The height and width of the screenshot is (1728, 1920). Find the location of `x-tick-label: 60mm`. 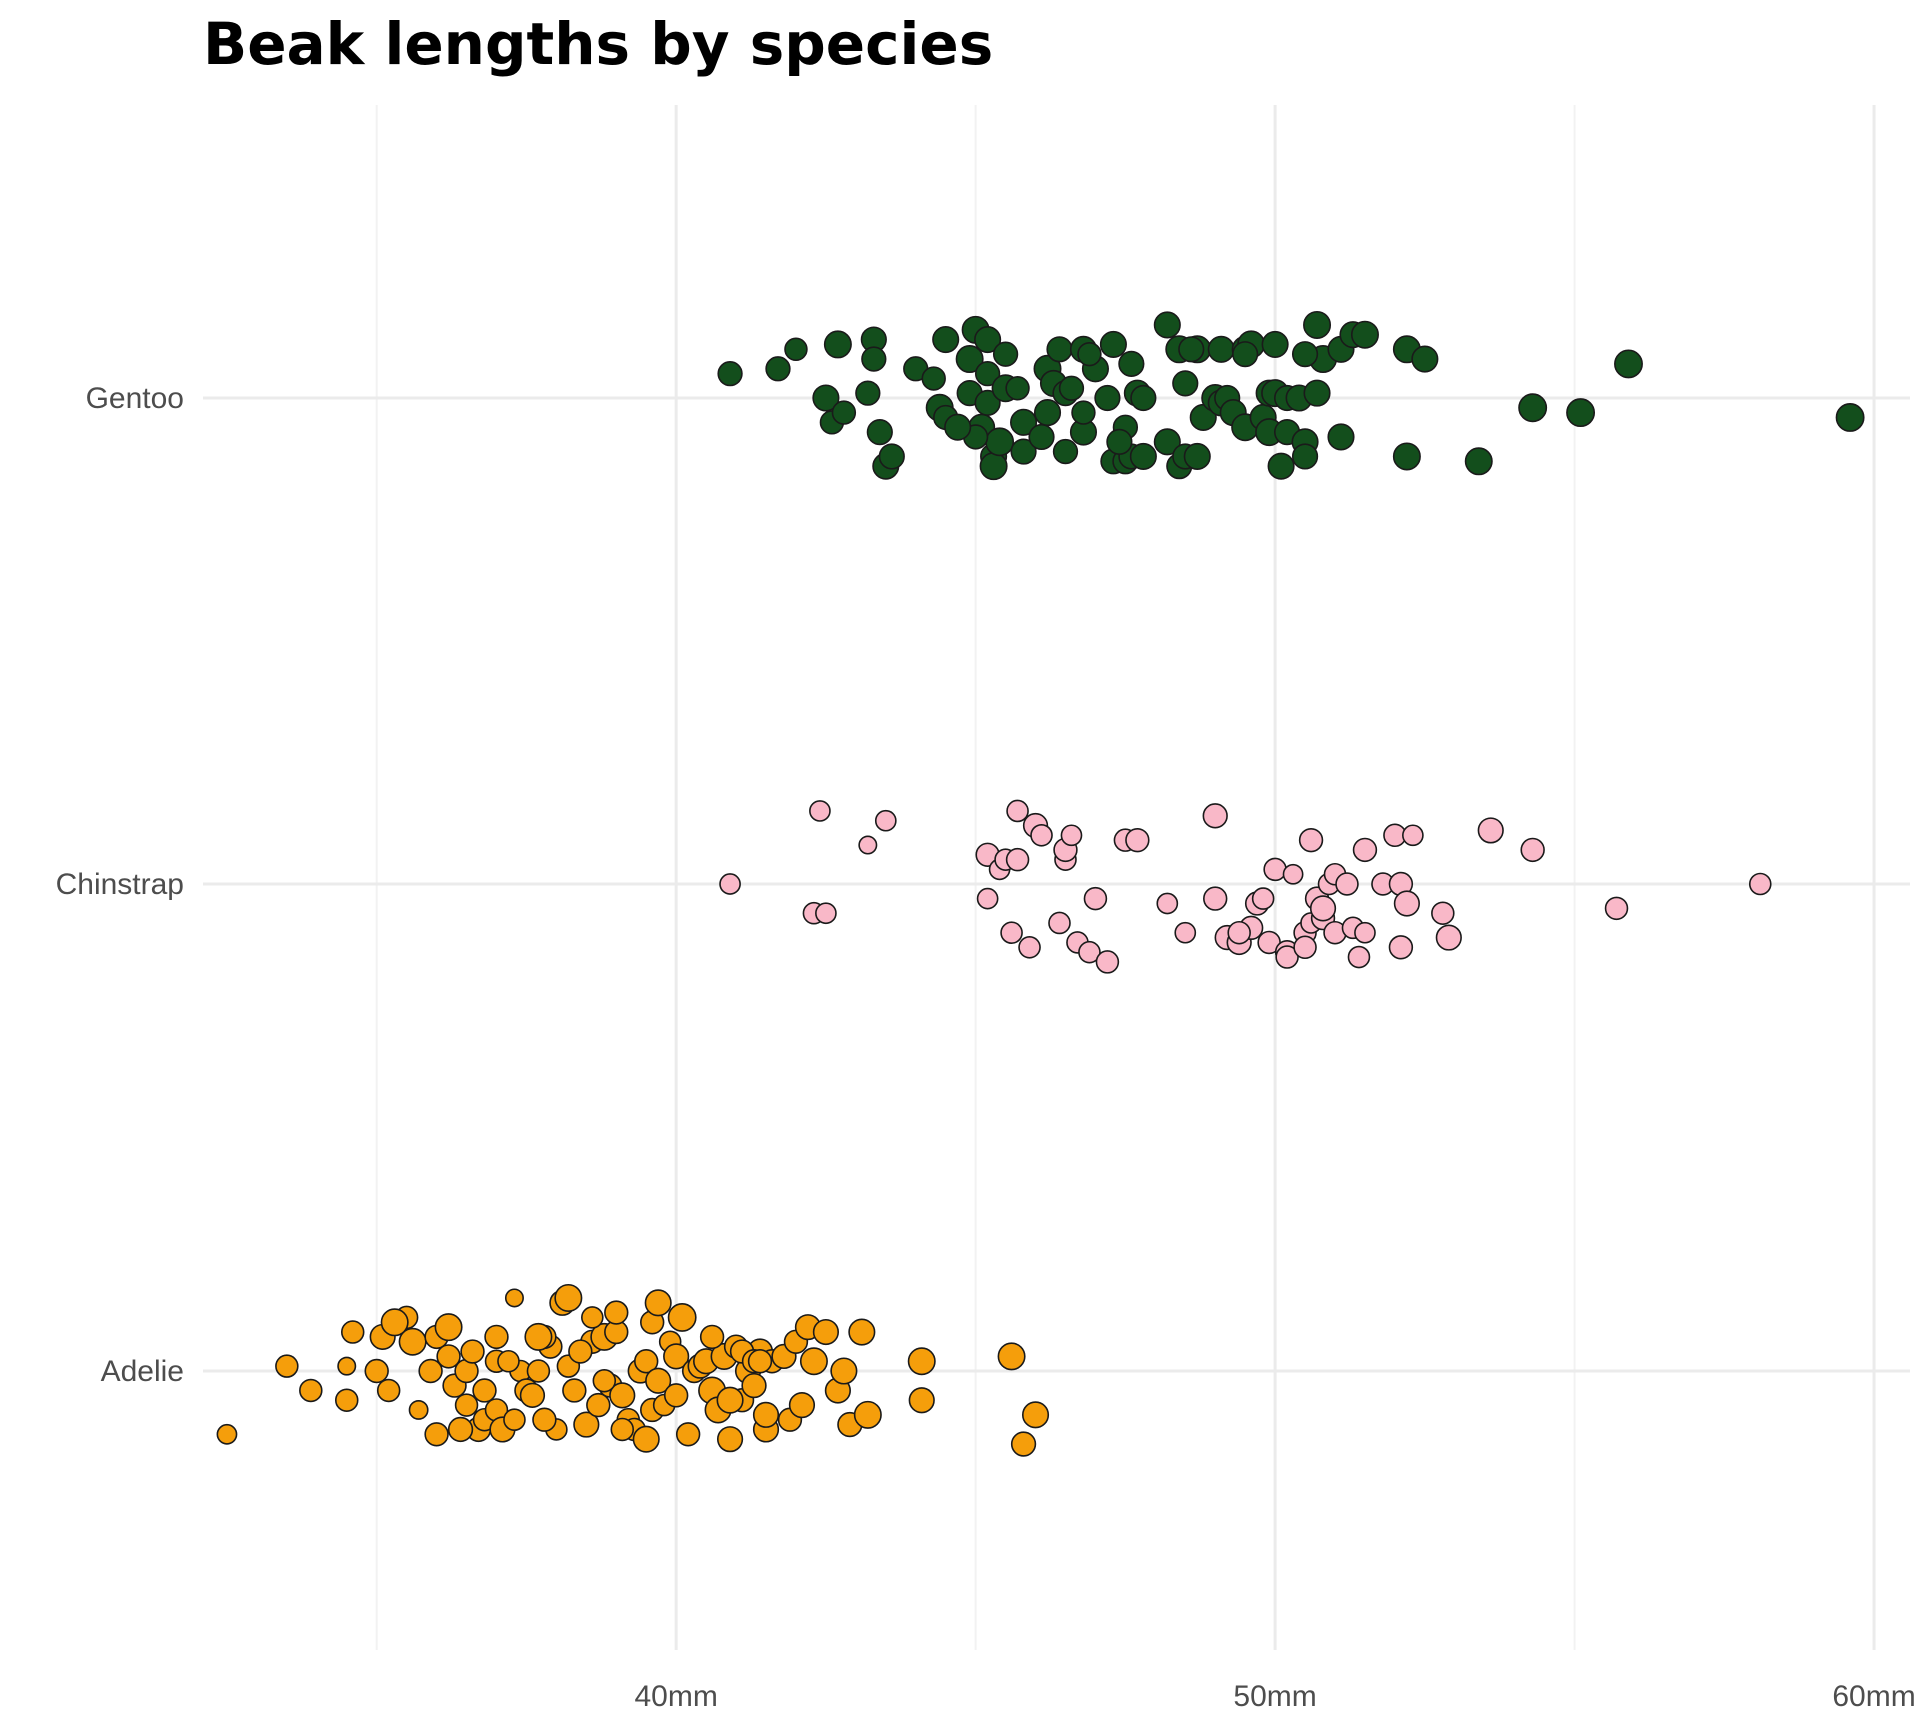

x-tick-label: 60mm is located at coordinates (1873, 1696).